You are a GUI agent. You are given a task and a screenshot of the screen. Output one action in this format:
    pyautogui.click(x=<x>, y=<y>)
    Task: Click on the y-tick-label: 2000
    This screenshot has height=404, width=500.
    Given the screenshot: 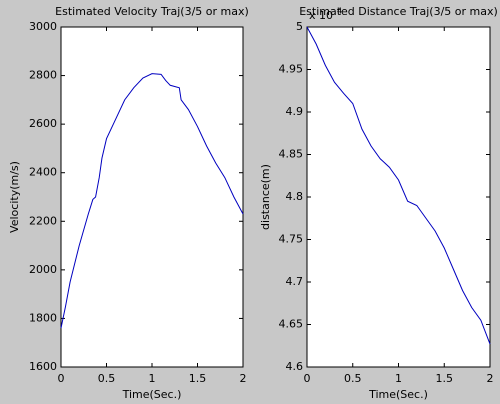 What is the action you would take?
    pyautogui.click(x=43, y=269)
    